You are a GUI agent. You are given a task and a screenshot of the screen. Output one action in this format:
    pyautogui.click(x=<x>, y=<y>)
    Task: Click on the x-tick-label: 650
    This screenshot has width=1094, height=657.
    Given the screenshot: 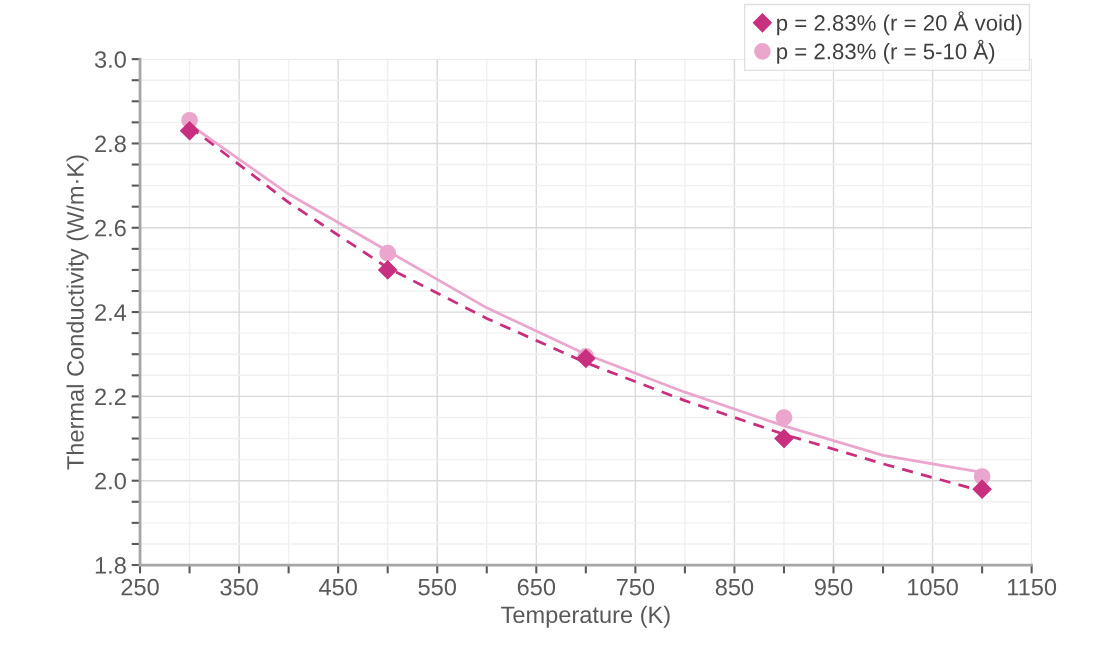 What is the action you would take?
    pyautogui.click(x=536, y=587)
    